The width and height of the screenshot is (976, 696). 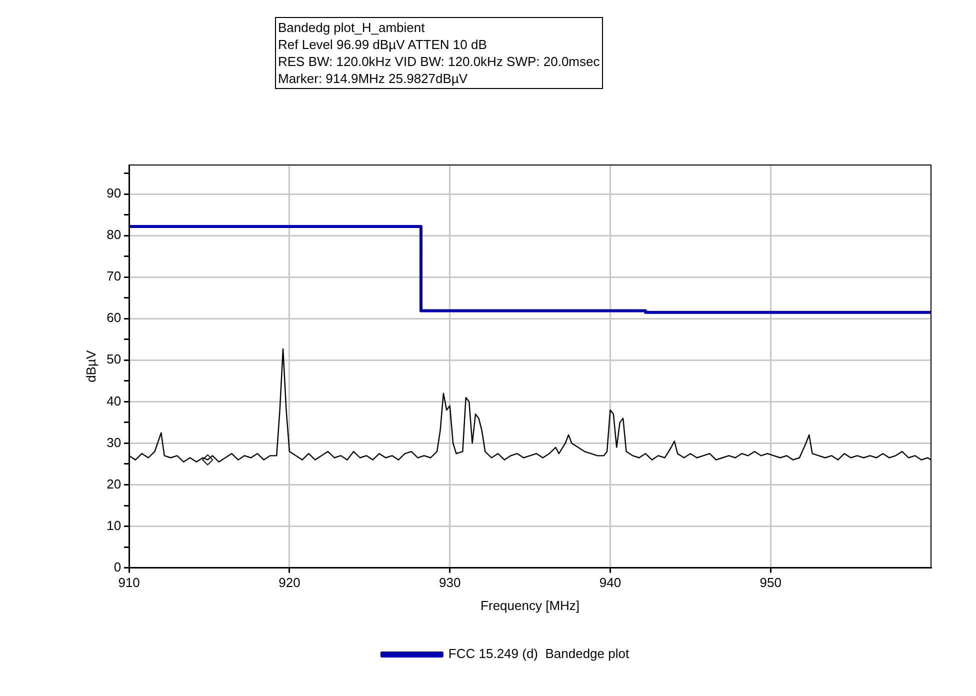 I want to click on x-tick-label: 920, so click(x=289, y=582).